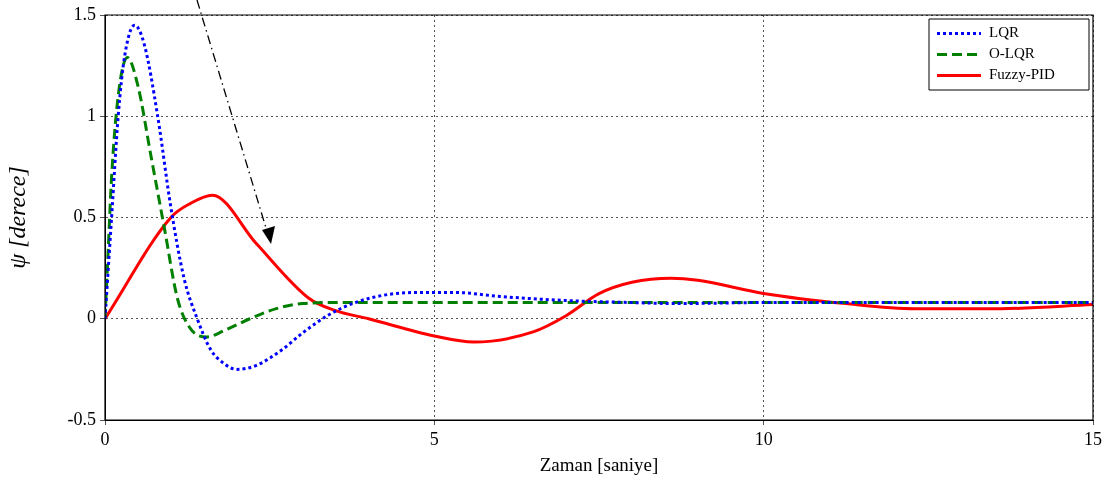 The height and width of the screenshot is (481, 1115). What do you see at coordinates (91, 317) in the screenshot?
I see `y-tick-label: 0` at bounding box center [91, 317].